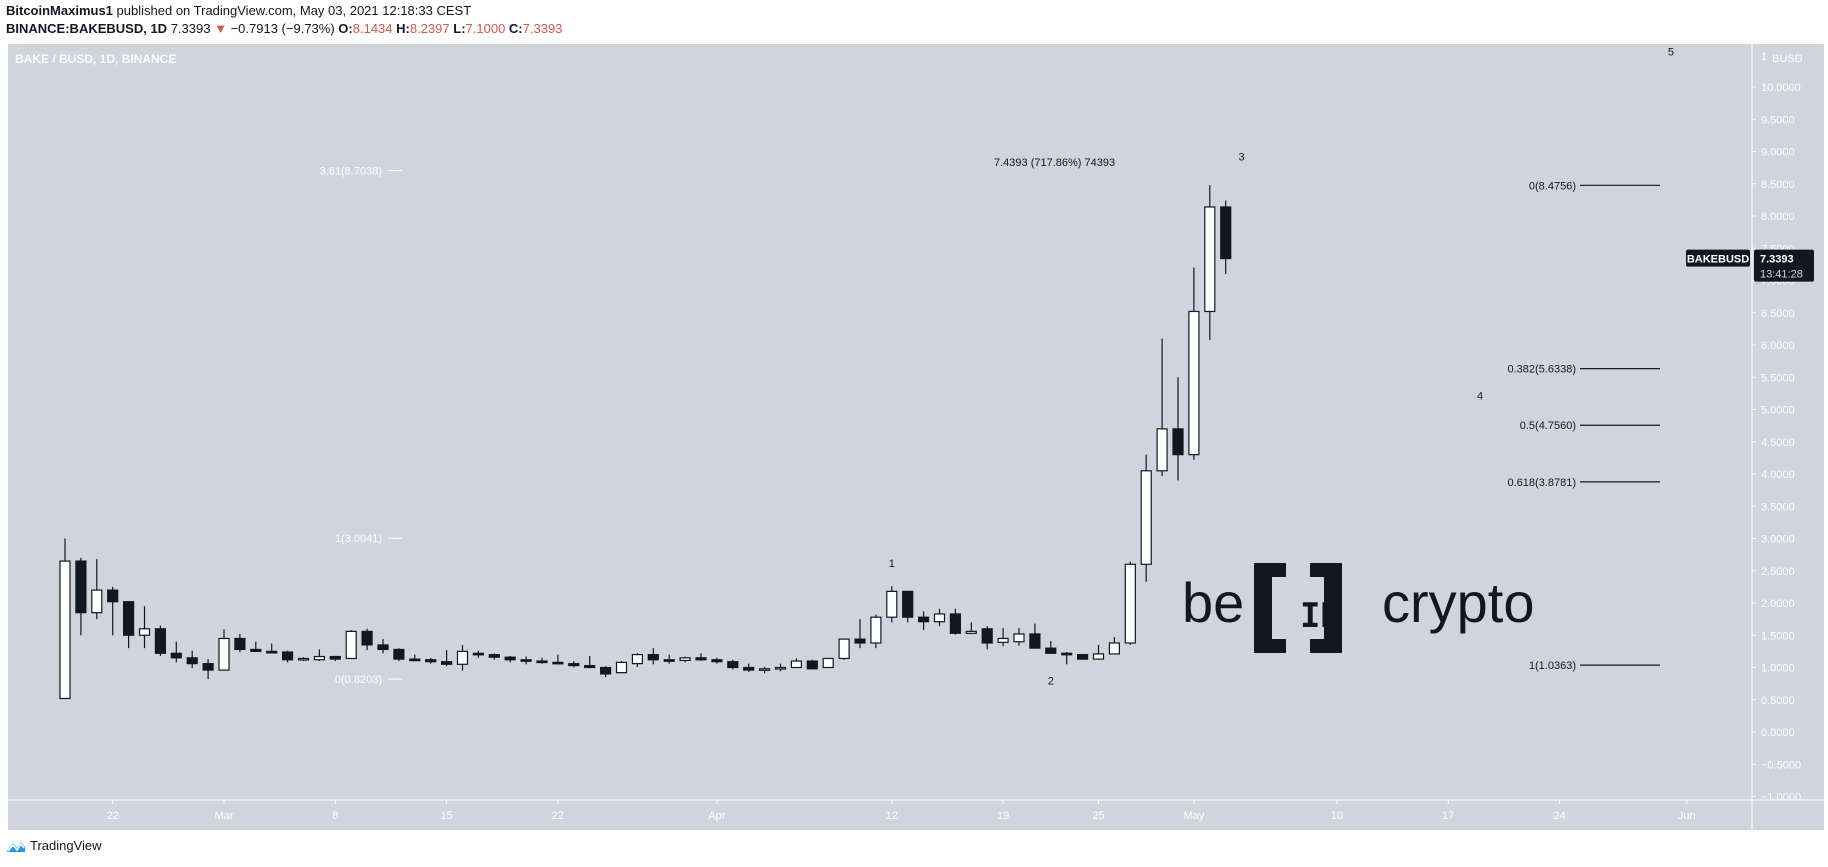  What do you see at coordinates (1326, 570) in the screenshot?
I see `watermark-bracket-right` at bounding box center [1326, 570].